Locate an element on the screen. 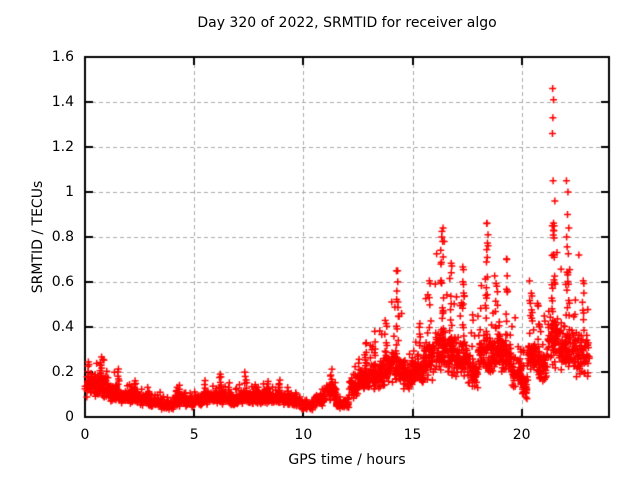 This screenshot has height=480, width=640. y-tick-label: 0.8 is located at coordinates (62, 237).